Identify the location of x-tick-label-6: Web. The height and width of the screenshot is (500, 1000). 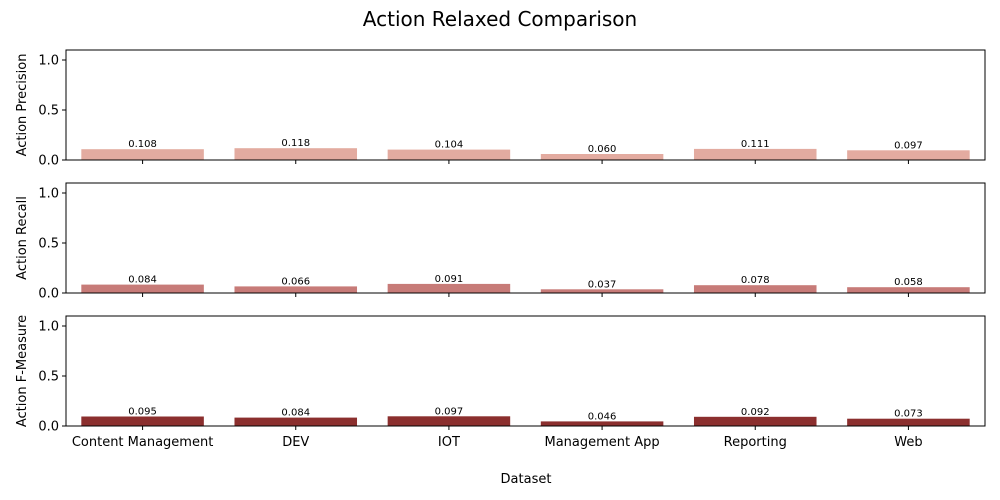
(908, 442).